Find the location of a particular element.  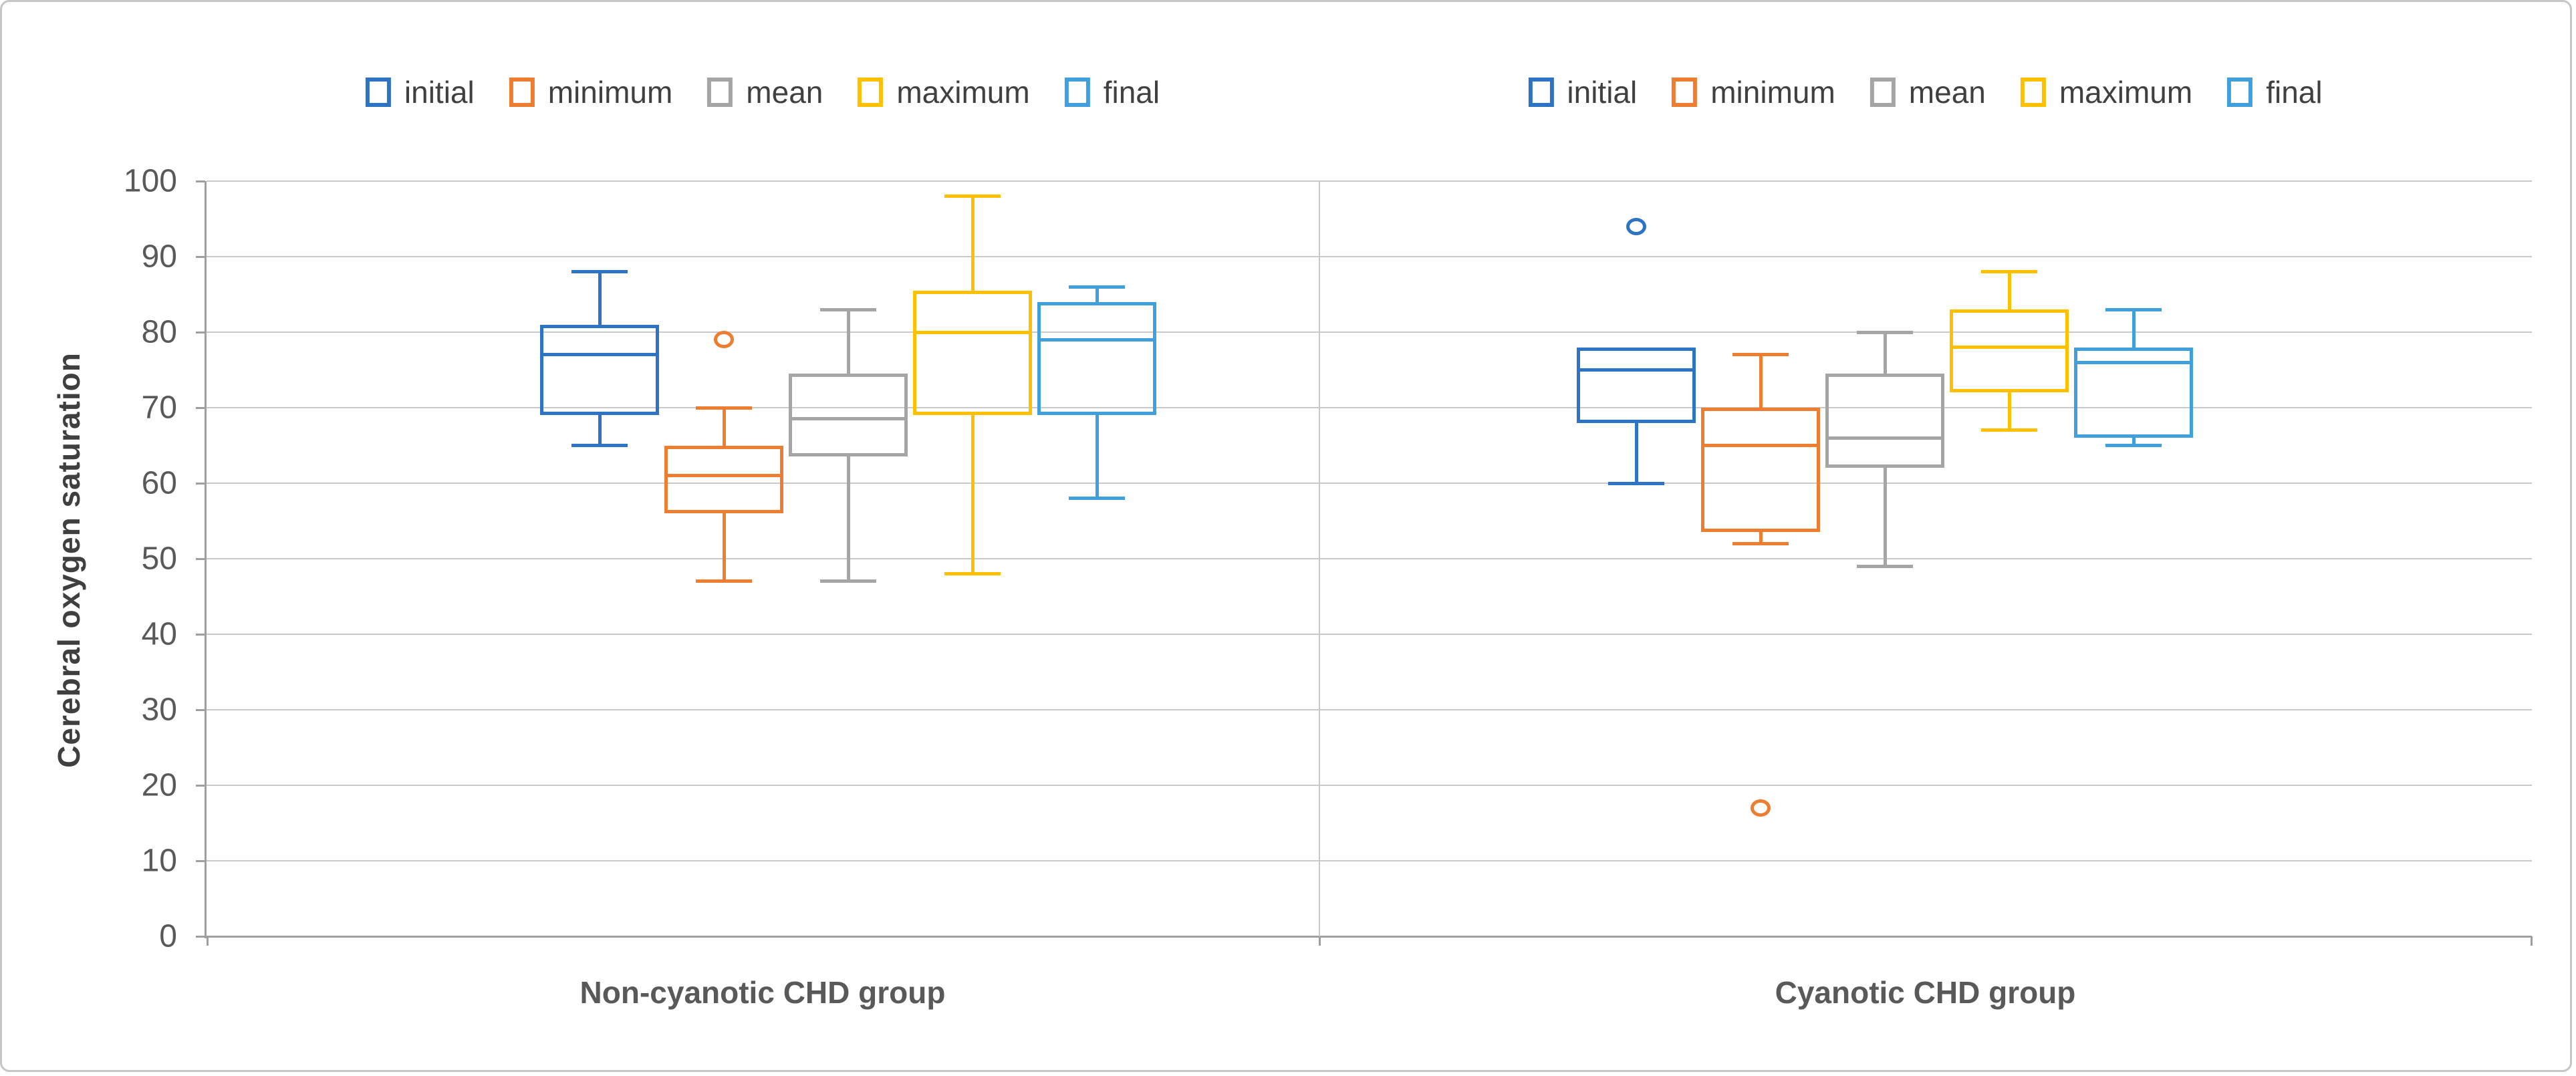

y-tick-label-90: 90 is located at coordinates (159, 257).